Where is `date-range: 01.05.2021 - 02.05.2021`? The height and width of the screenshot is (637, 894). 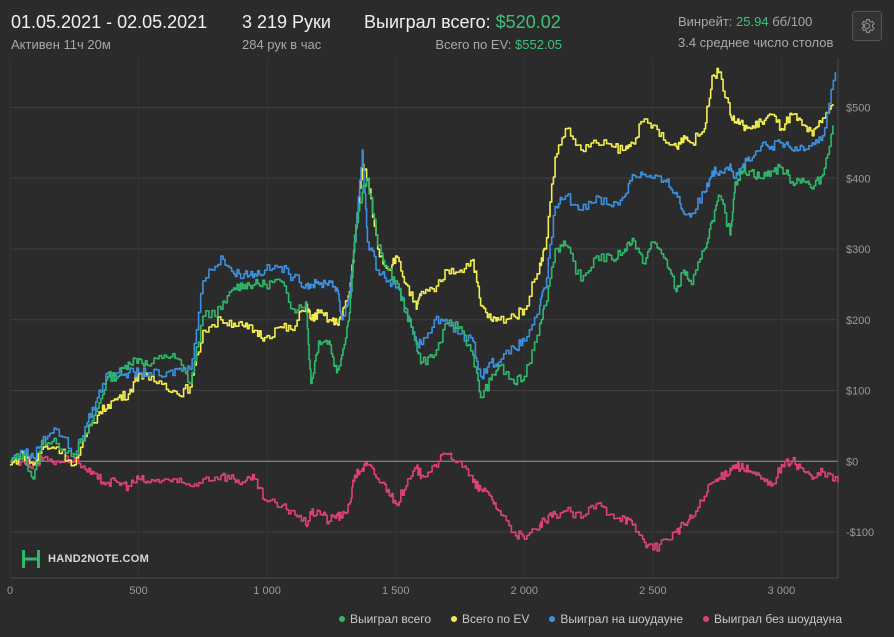
date-range: 01.05.2021 - 02.05.2021 is located at coordinates (109, 22).